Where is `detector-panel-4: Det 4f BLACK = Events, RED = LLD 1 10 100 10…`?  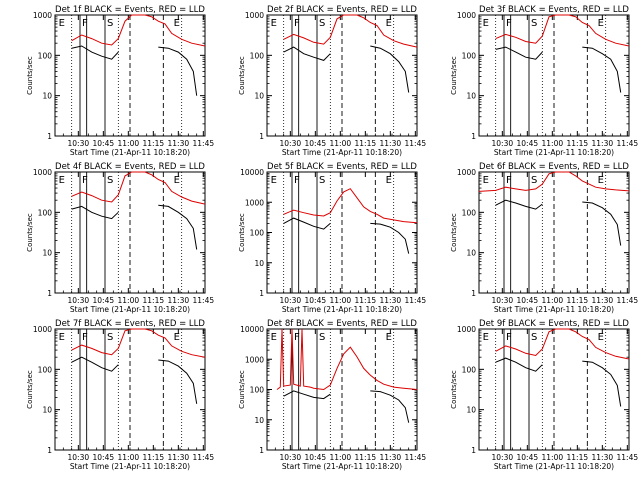 detector-panel-4: Det 4f BLACK = Events, RED = LLD 1 10 100 10… is located at coordinates (120, 238).